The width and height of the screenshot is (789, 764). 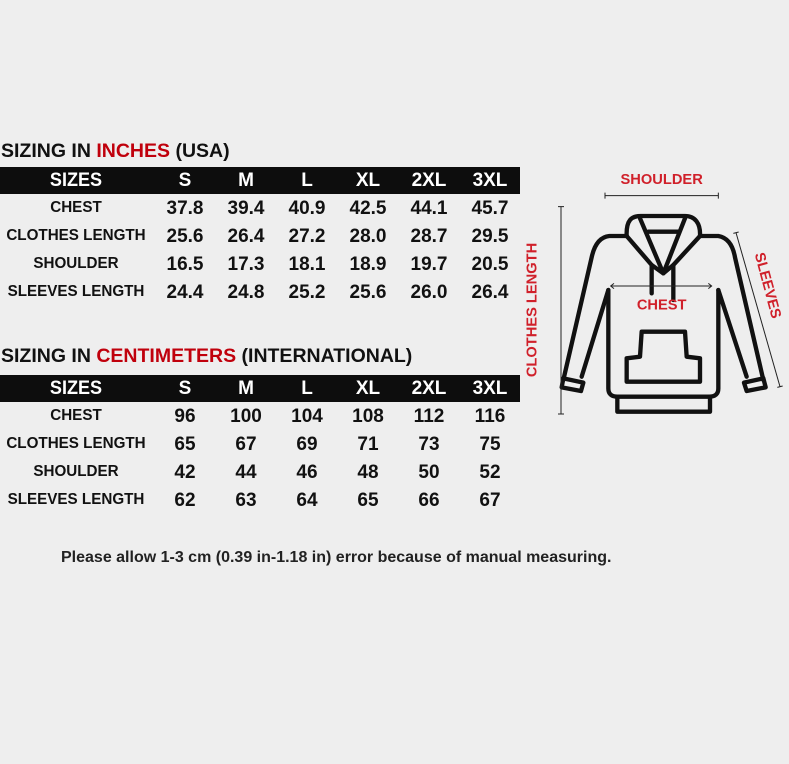 What do you see at coordinates (429, 208) in the screenshot?
I see `value-cell: 44.1` at bounding box center [429, 208].